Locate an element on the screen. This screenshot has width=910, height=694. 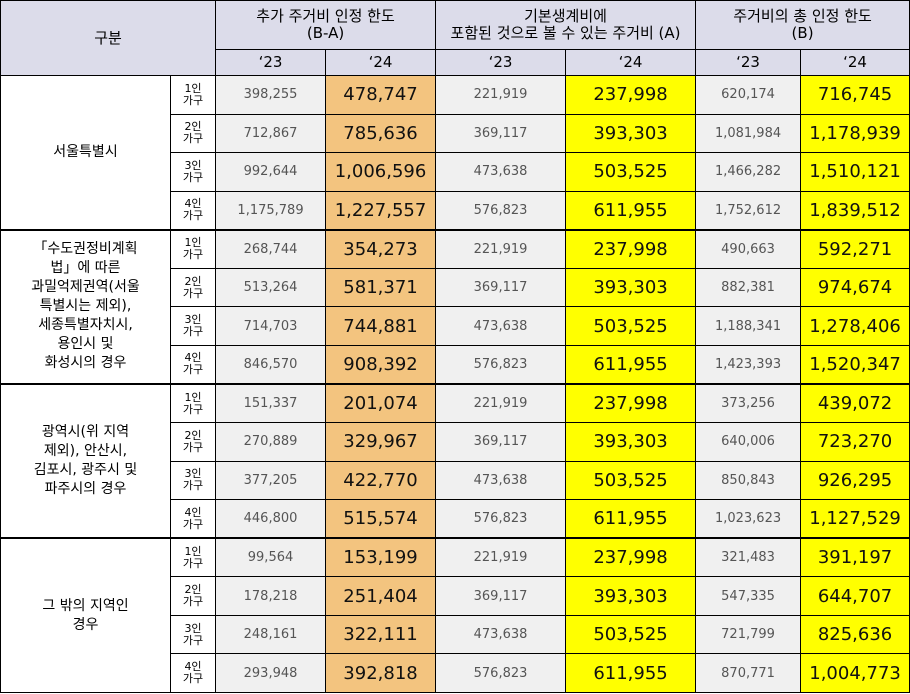
value-cell: 882,381 is located at coordinates (748, 287).